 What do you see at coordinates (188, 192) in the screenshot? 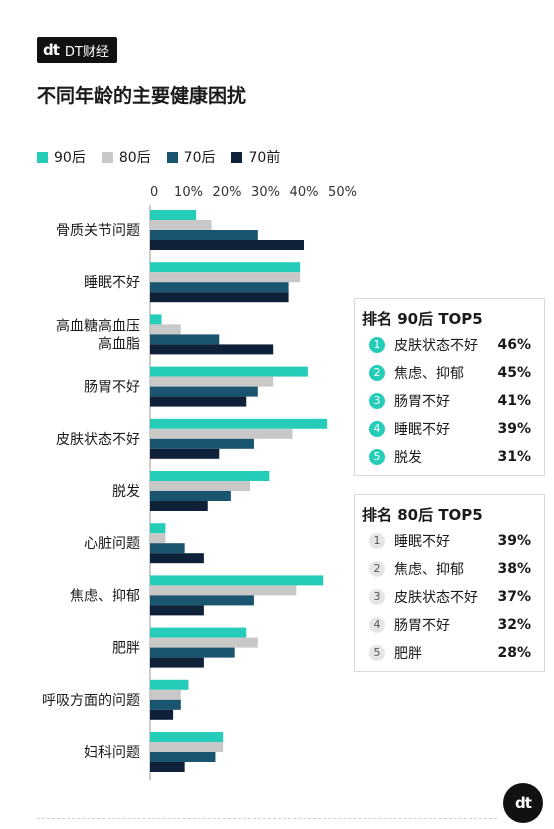
I see `x-tick-label: 10%` at bounding box center [188, 192].